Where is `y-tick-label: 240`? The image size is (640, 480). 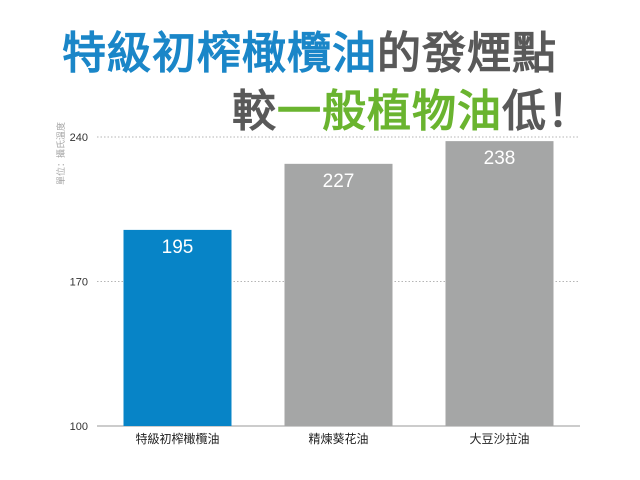
y-tick-label: 240 is located at coordinates (79, 138).